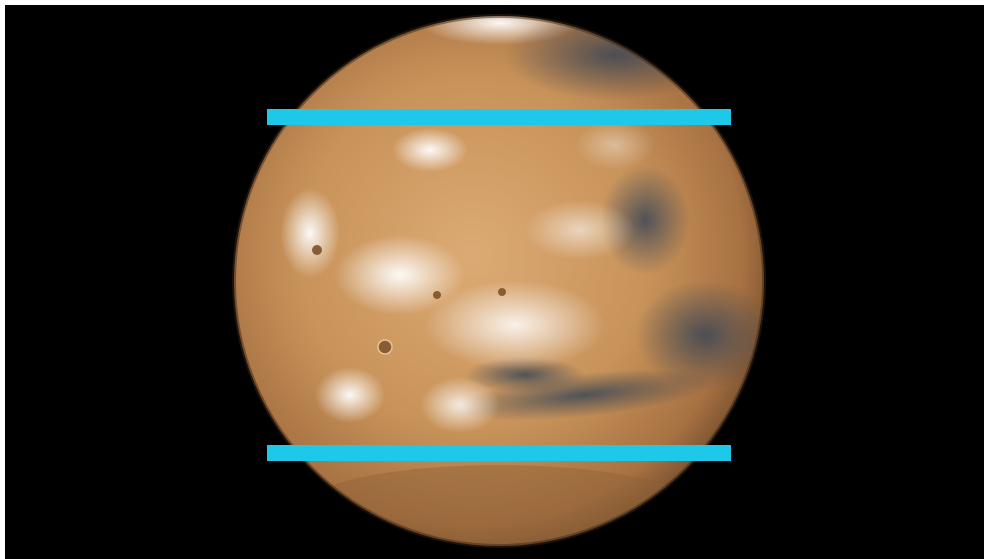 This screenshot has height=559, width=984. What do you see at coordinates (499, 453) in the screenshot?
I see `lower-boundary-band` at bounding box center [499, 453].